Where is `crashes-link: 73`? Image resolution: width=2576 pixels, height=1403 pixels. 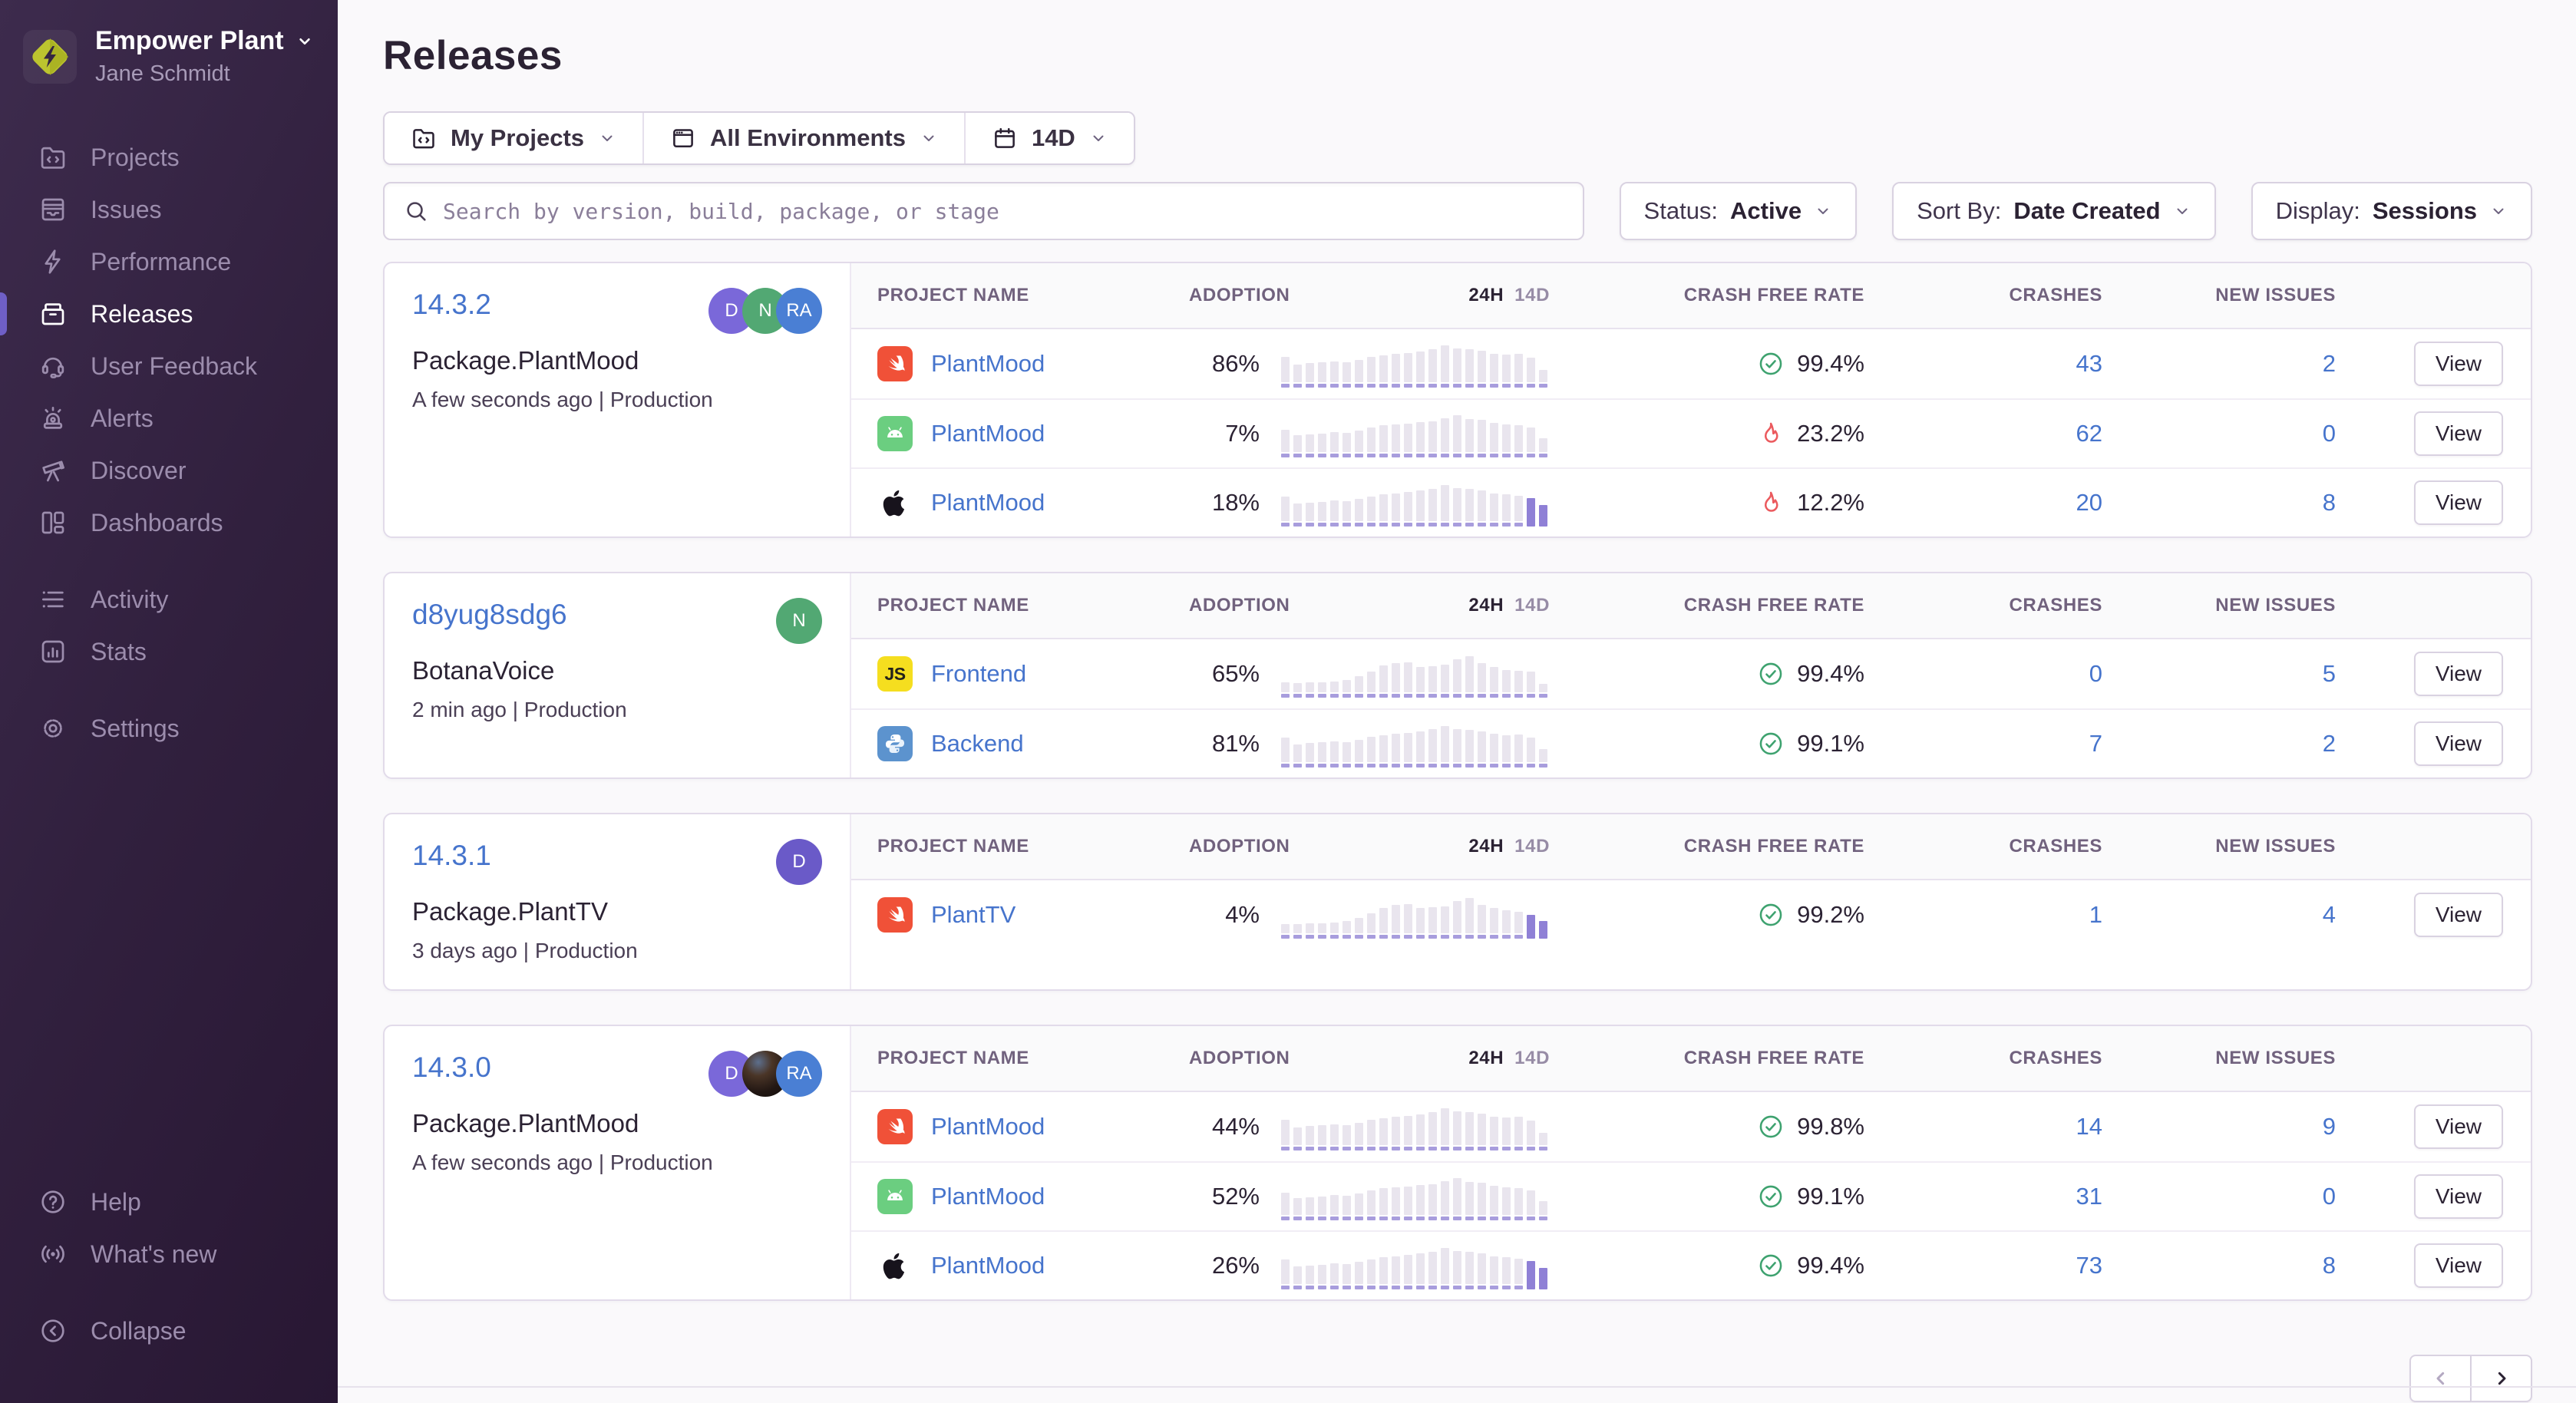 crashes-link: 73 is located at coordinates (2089, 1265).